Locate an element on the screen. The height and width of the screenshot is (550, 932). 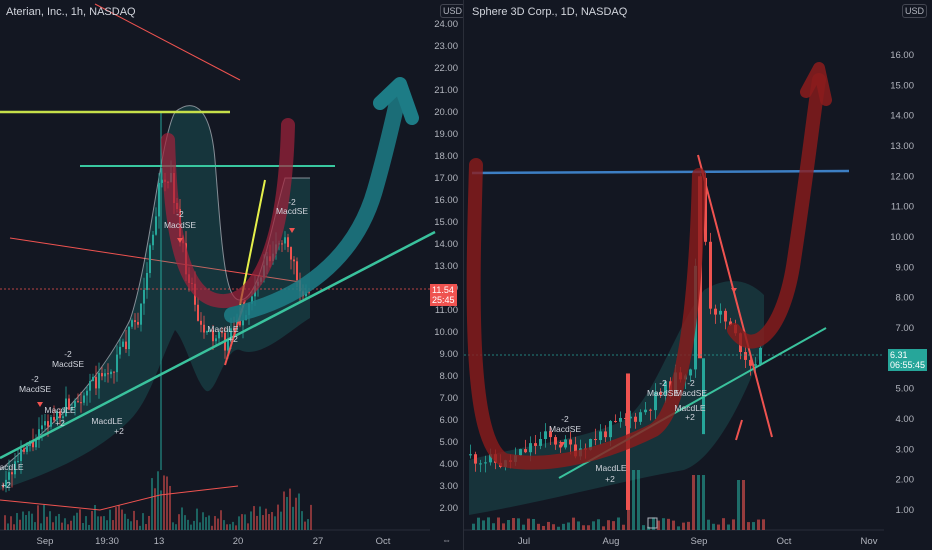
right-arrow-head is located at coordinates (816, 84).